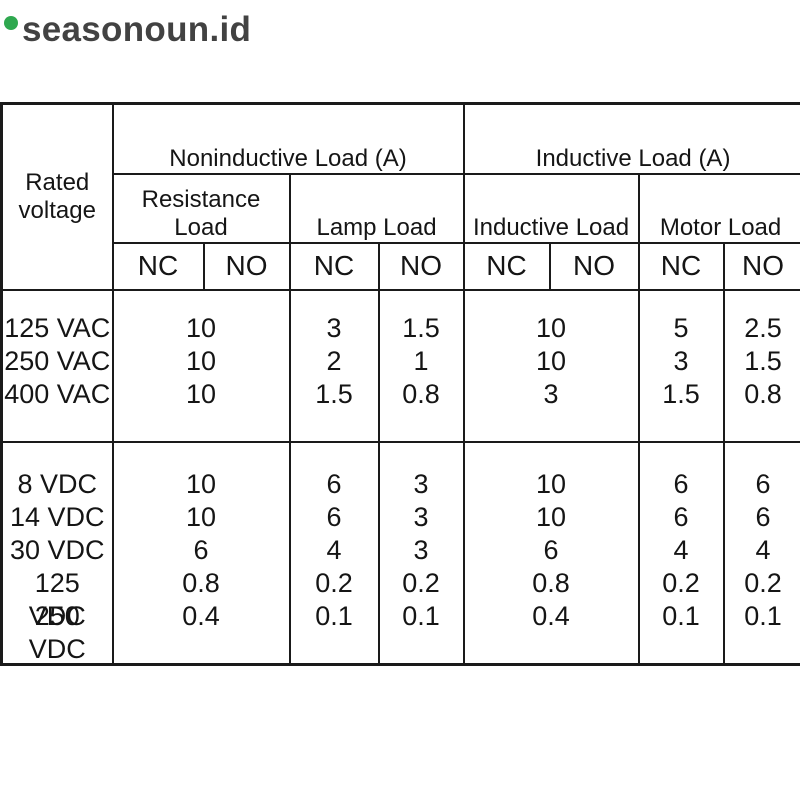 This screenshot has width=800, height=800. I want to click on header-lamp-nc: NC, so click(334, 266).